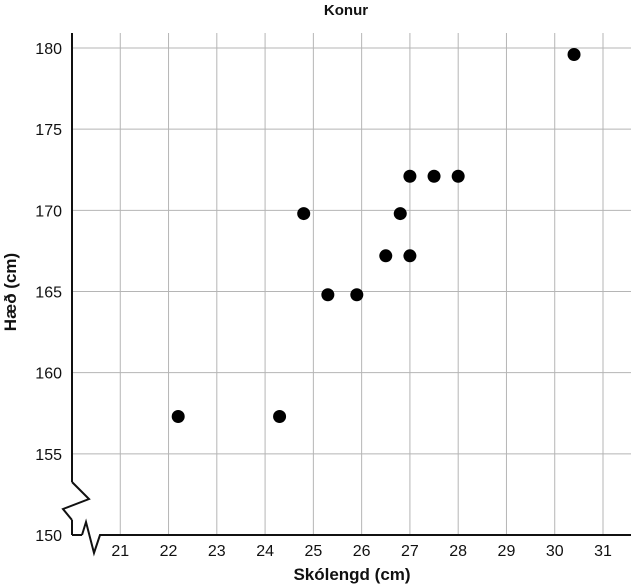 Image resolution: width=631 pixels, height=586 pixels. What do you see at coordinates (48, 211) in the screenshot?
I see `y-tick-label: 170` at bounding box center [48, 211].